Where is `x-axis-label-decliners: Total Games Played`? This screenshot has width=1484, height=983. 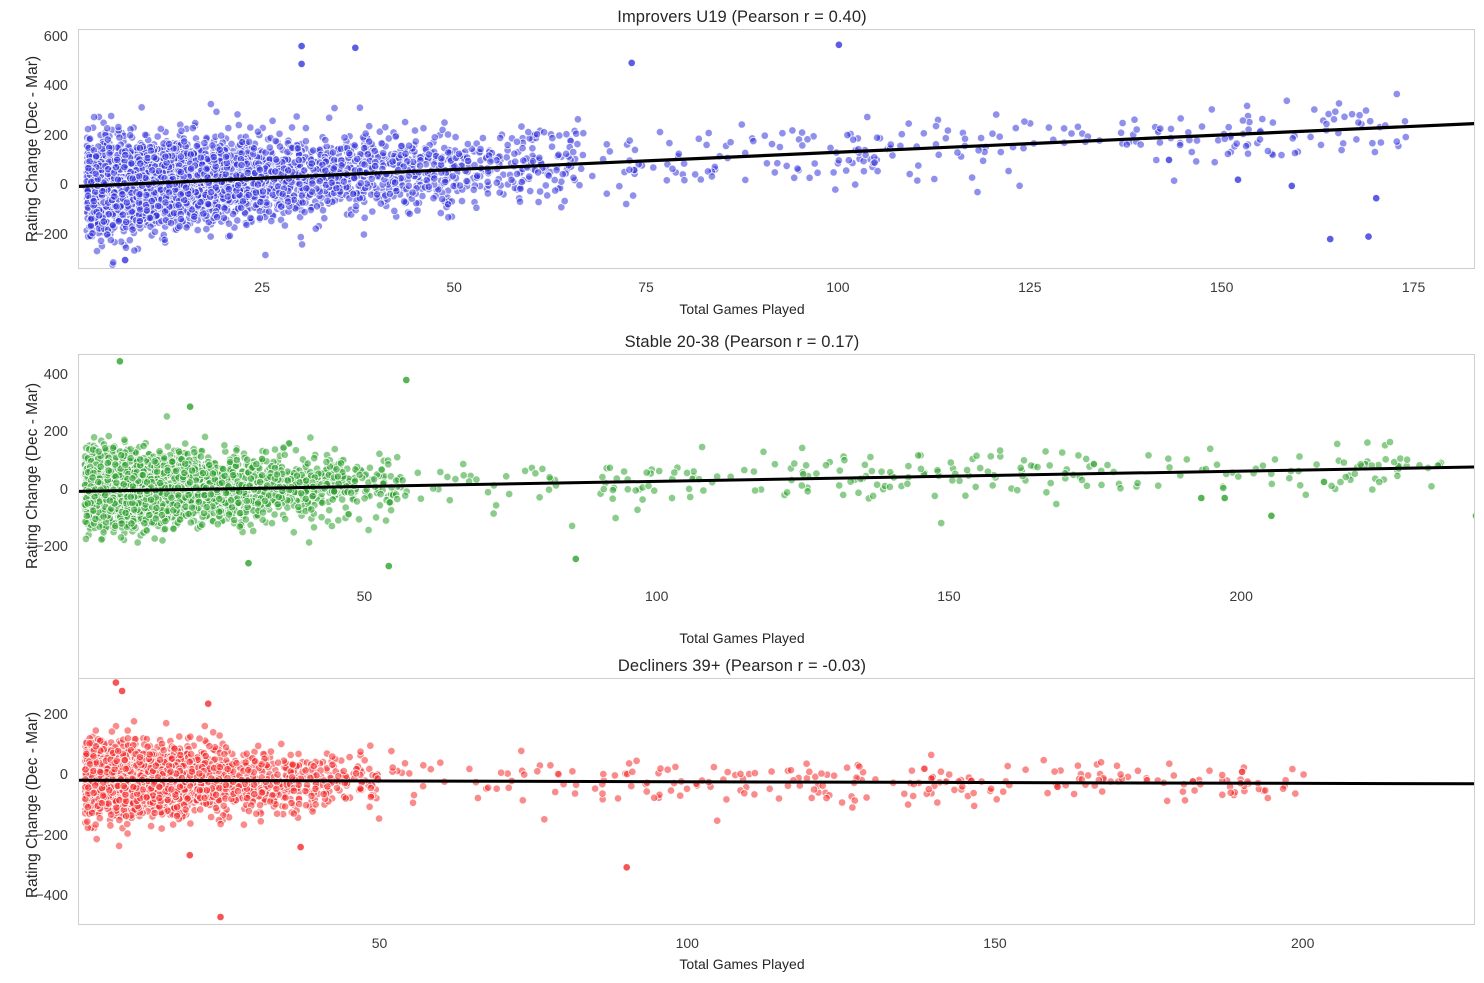 x-axis-label-decliners: Total Games Played is located at coordinates (742, 964).